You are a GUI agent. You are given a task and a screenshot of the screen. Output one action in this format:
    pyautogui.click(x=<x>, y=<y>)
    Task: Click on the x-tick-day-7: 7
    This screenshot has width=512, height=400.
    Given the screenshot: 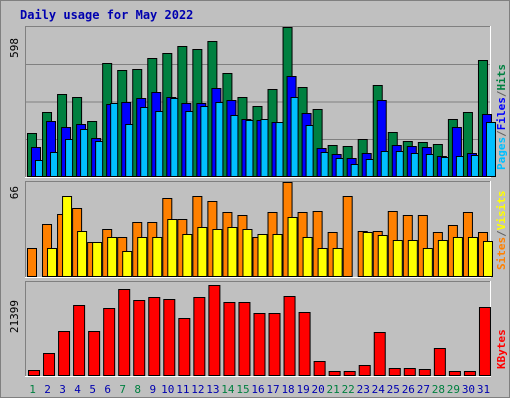 What is the action you would take?
    pyautogui.click(x=122, y=389)
    